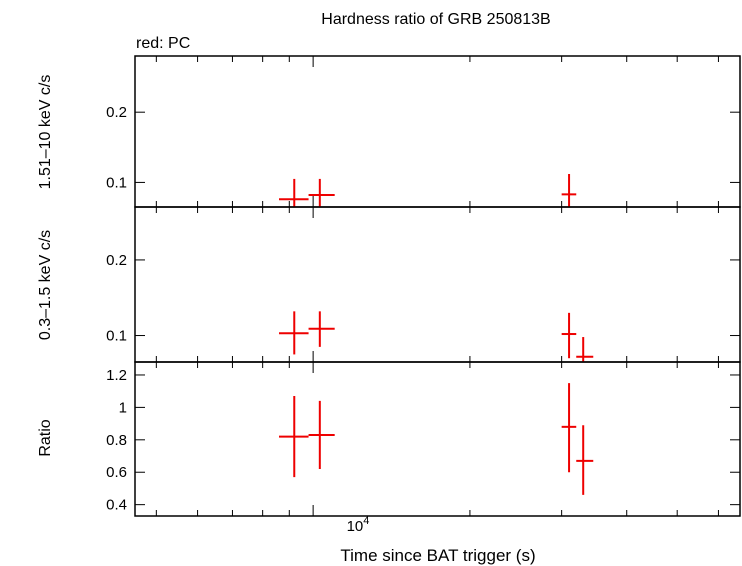  What do you see at coordinates (163, 43) in the screenshot?
I see `chart-subtitle: red: PC` at bounding box center [163, 43].